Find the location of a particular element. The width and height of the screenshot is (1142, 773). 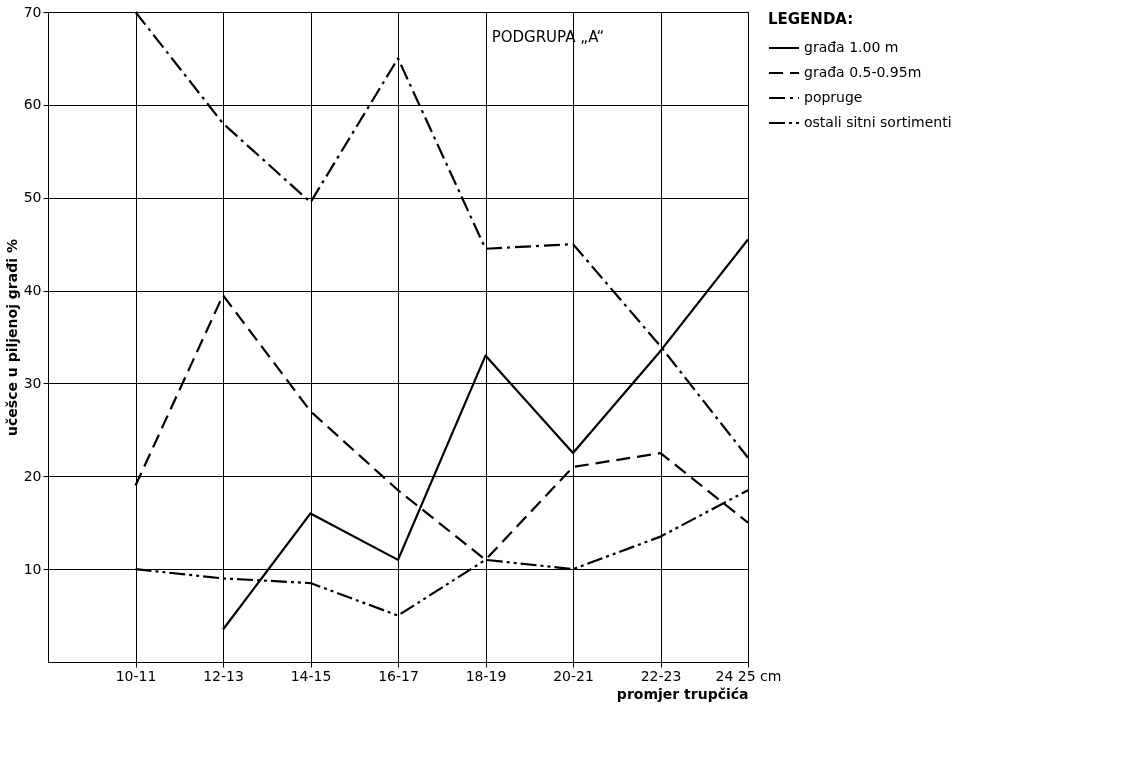

x-tick-label: 18-19 is located at coordinates (486, 675).